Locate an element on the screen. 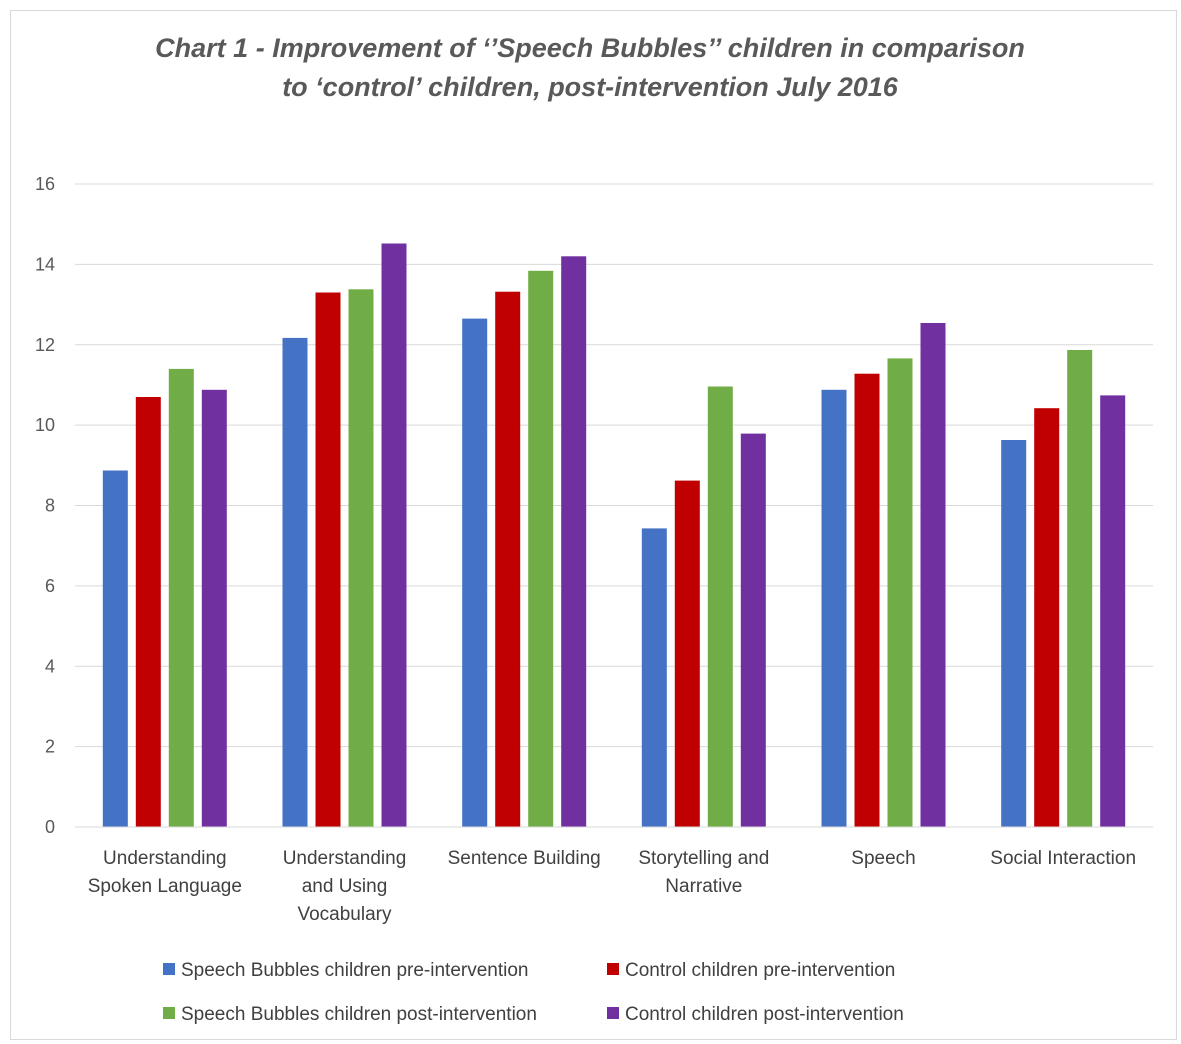 This screenshot has height=1044, width=1181. x-tick-label: Understanding Spoken Language is located at coordinates (165, 872).